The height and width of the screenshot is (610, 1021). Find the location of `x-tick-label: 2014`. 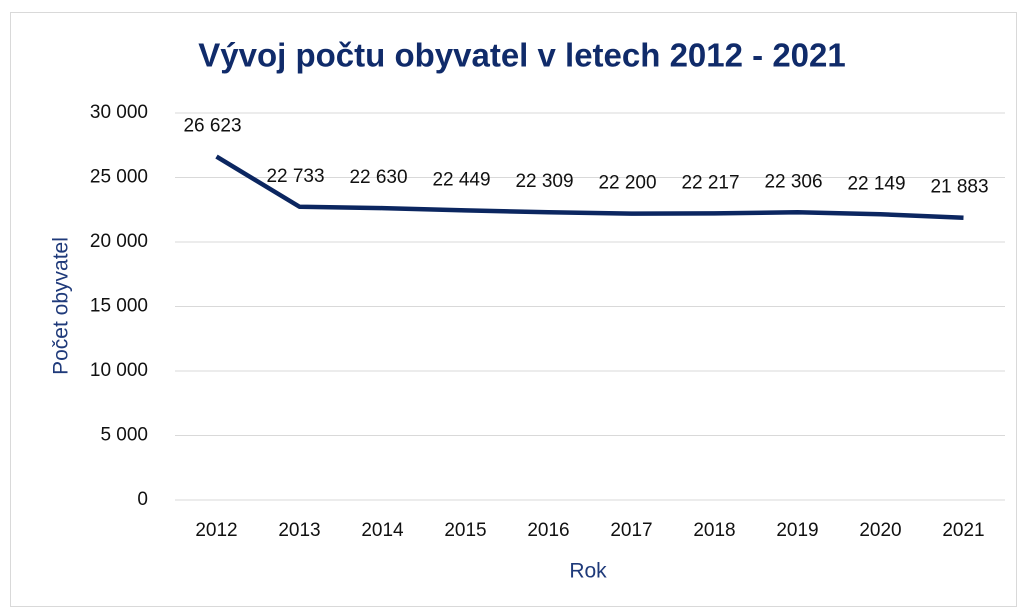

x-tick-label: 2014 is located at coordinates (382, 530).